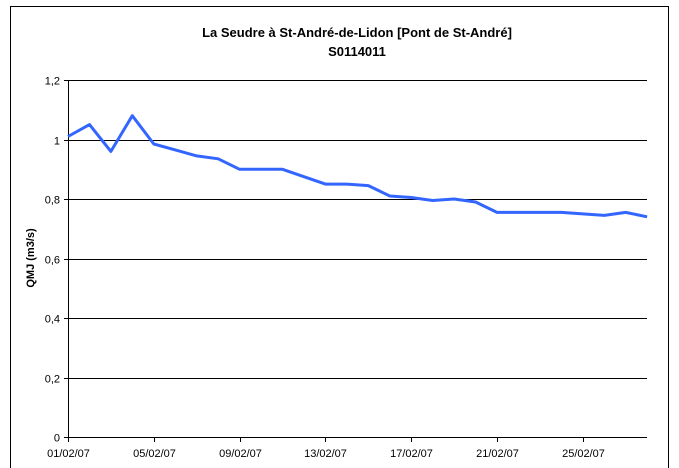 This screenshot has height=468, width=679. Describe the element at coordinates (57, 439) in the screenshot. I see `y-tick-label: 0` at that location.